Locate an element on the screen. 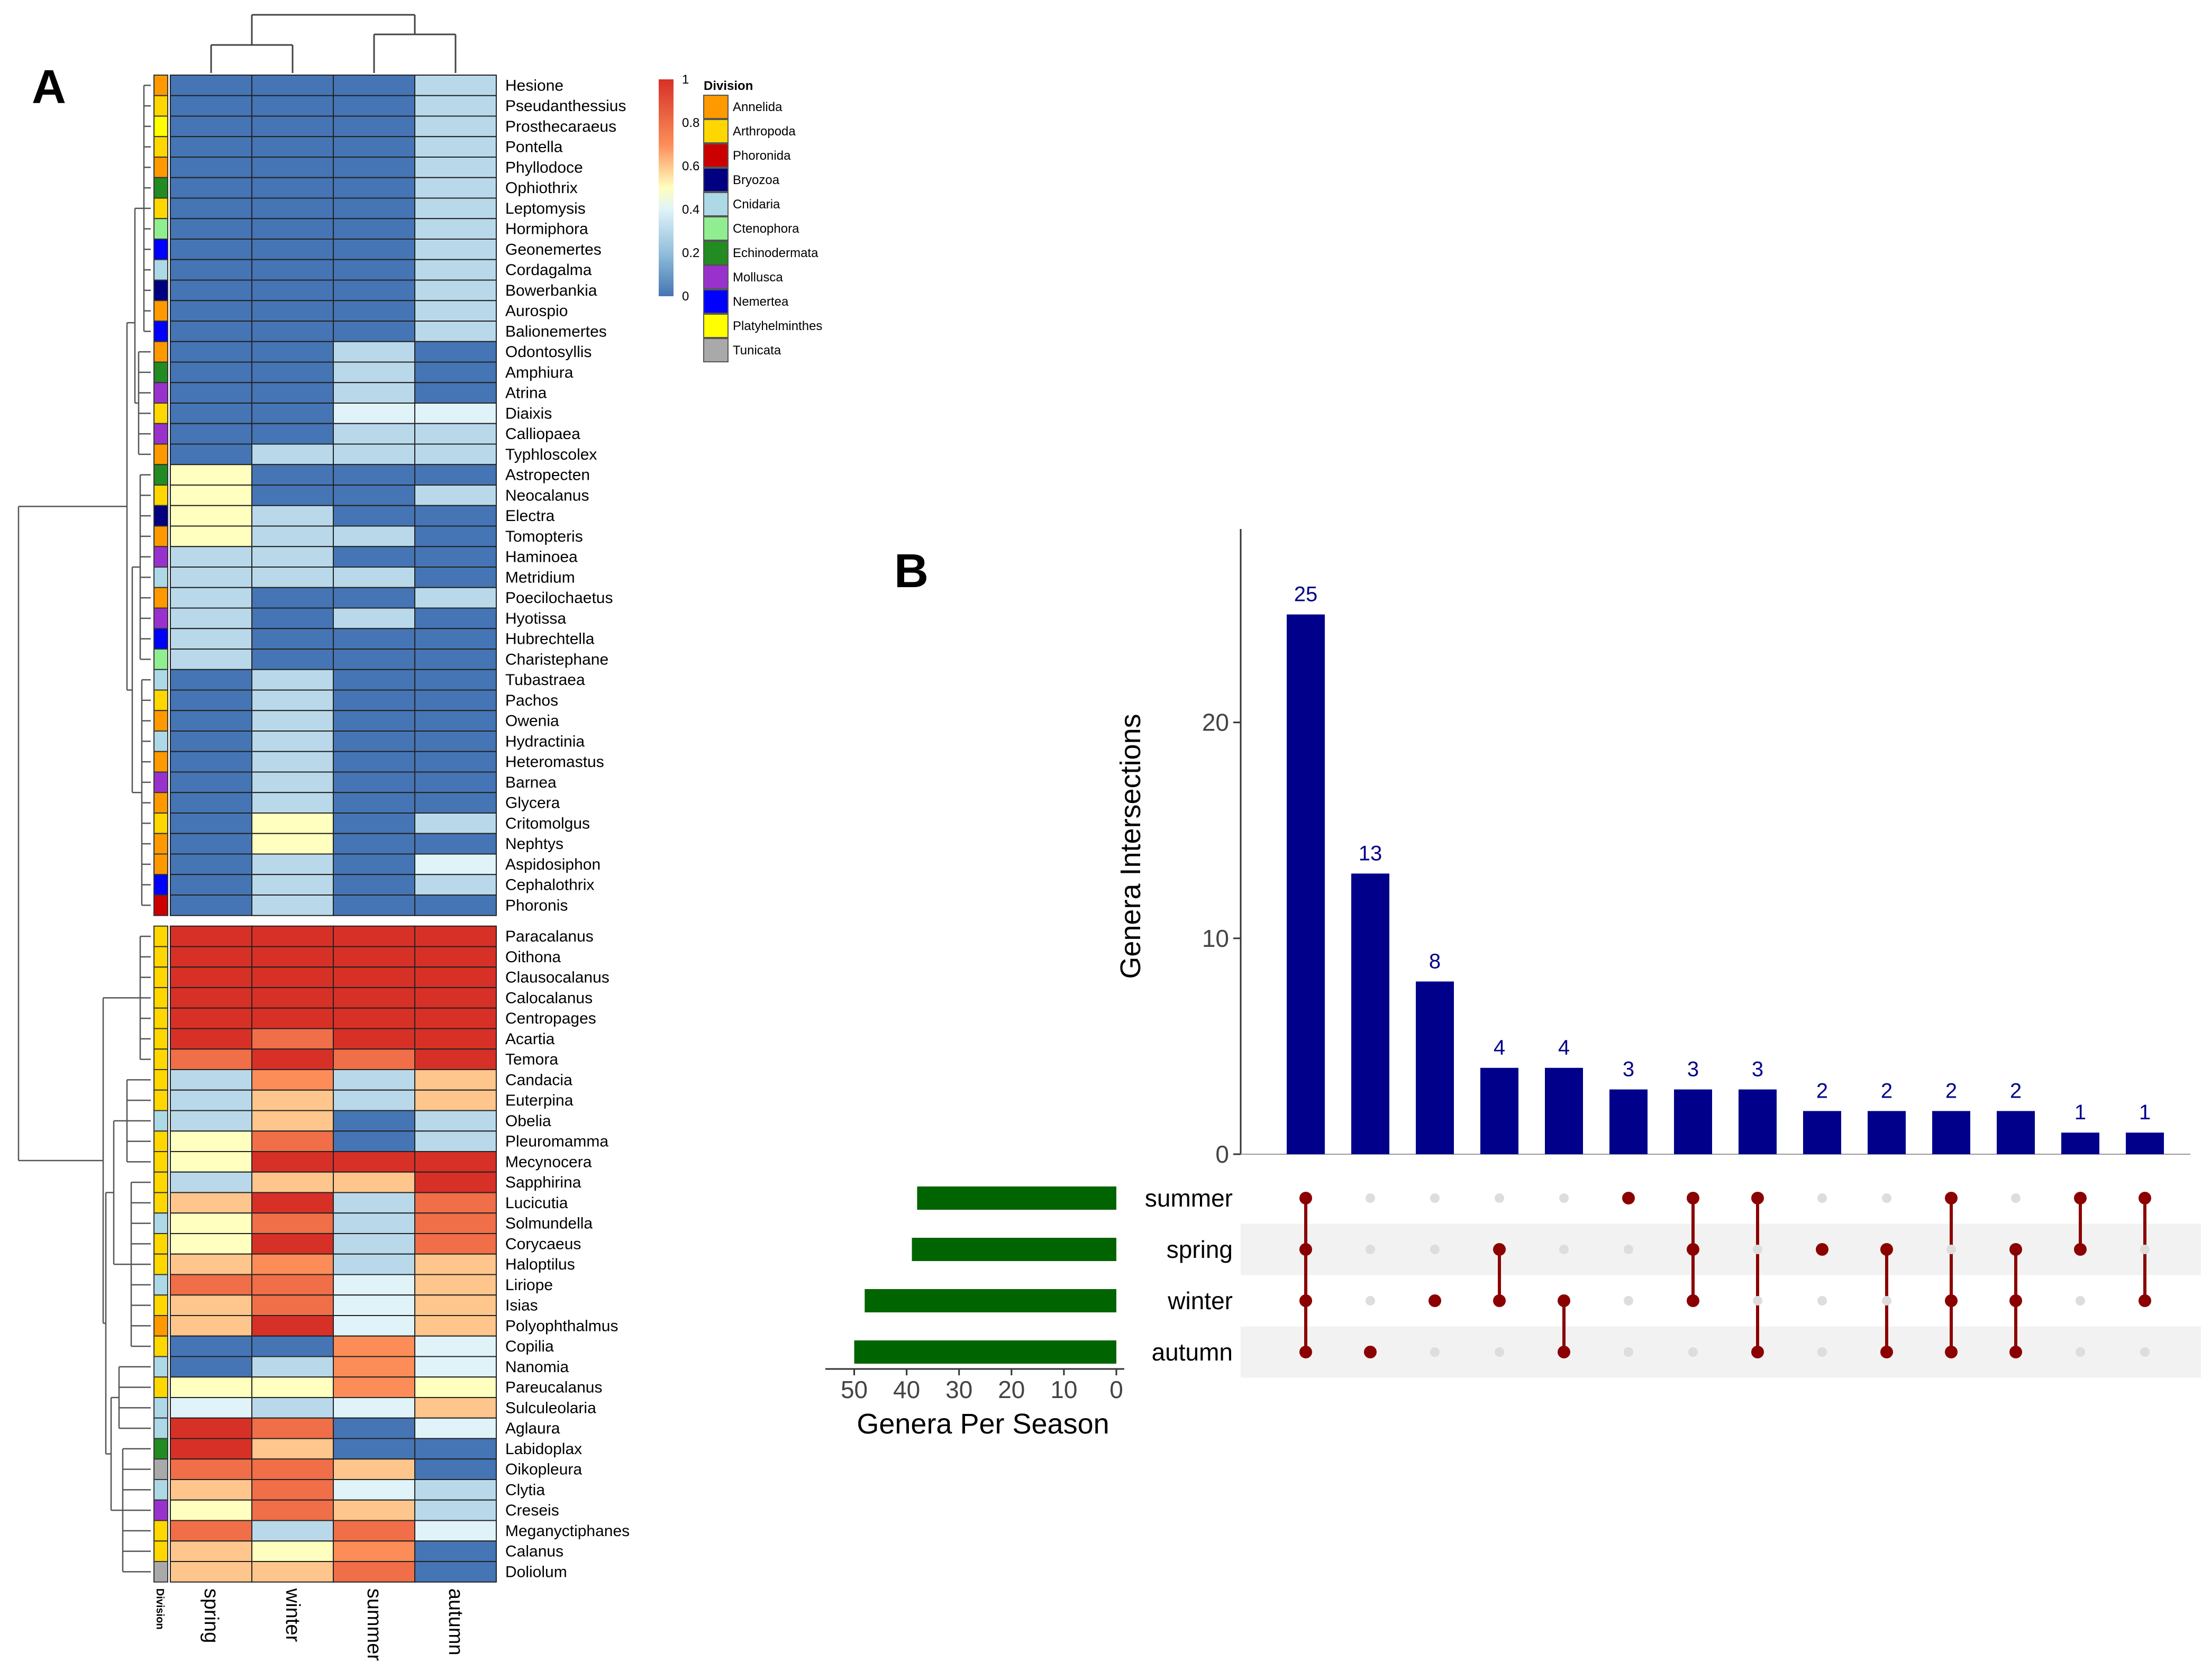 Image resolution: width=2211 pixels, height=1680 pixels. intersection-bar-label: 2 is located at coordinates (2016, 1090).